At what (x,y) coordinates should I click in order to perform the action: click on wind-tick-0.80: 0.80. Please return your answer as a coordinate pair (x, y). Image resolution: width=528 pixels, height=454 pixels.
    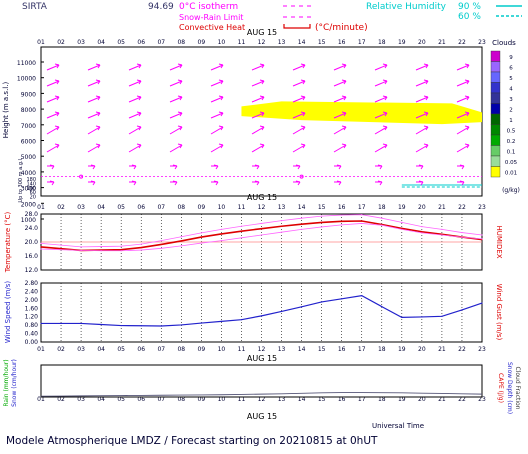
    Looking at the image, I should click on (32, 325).